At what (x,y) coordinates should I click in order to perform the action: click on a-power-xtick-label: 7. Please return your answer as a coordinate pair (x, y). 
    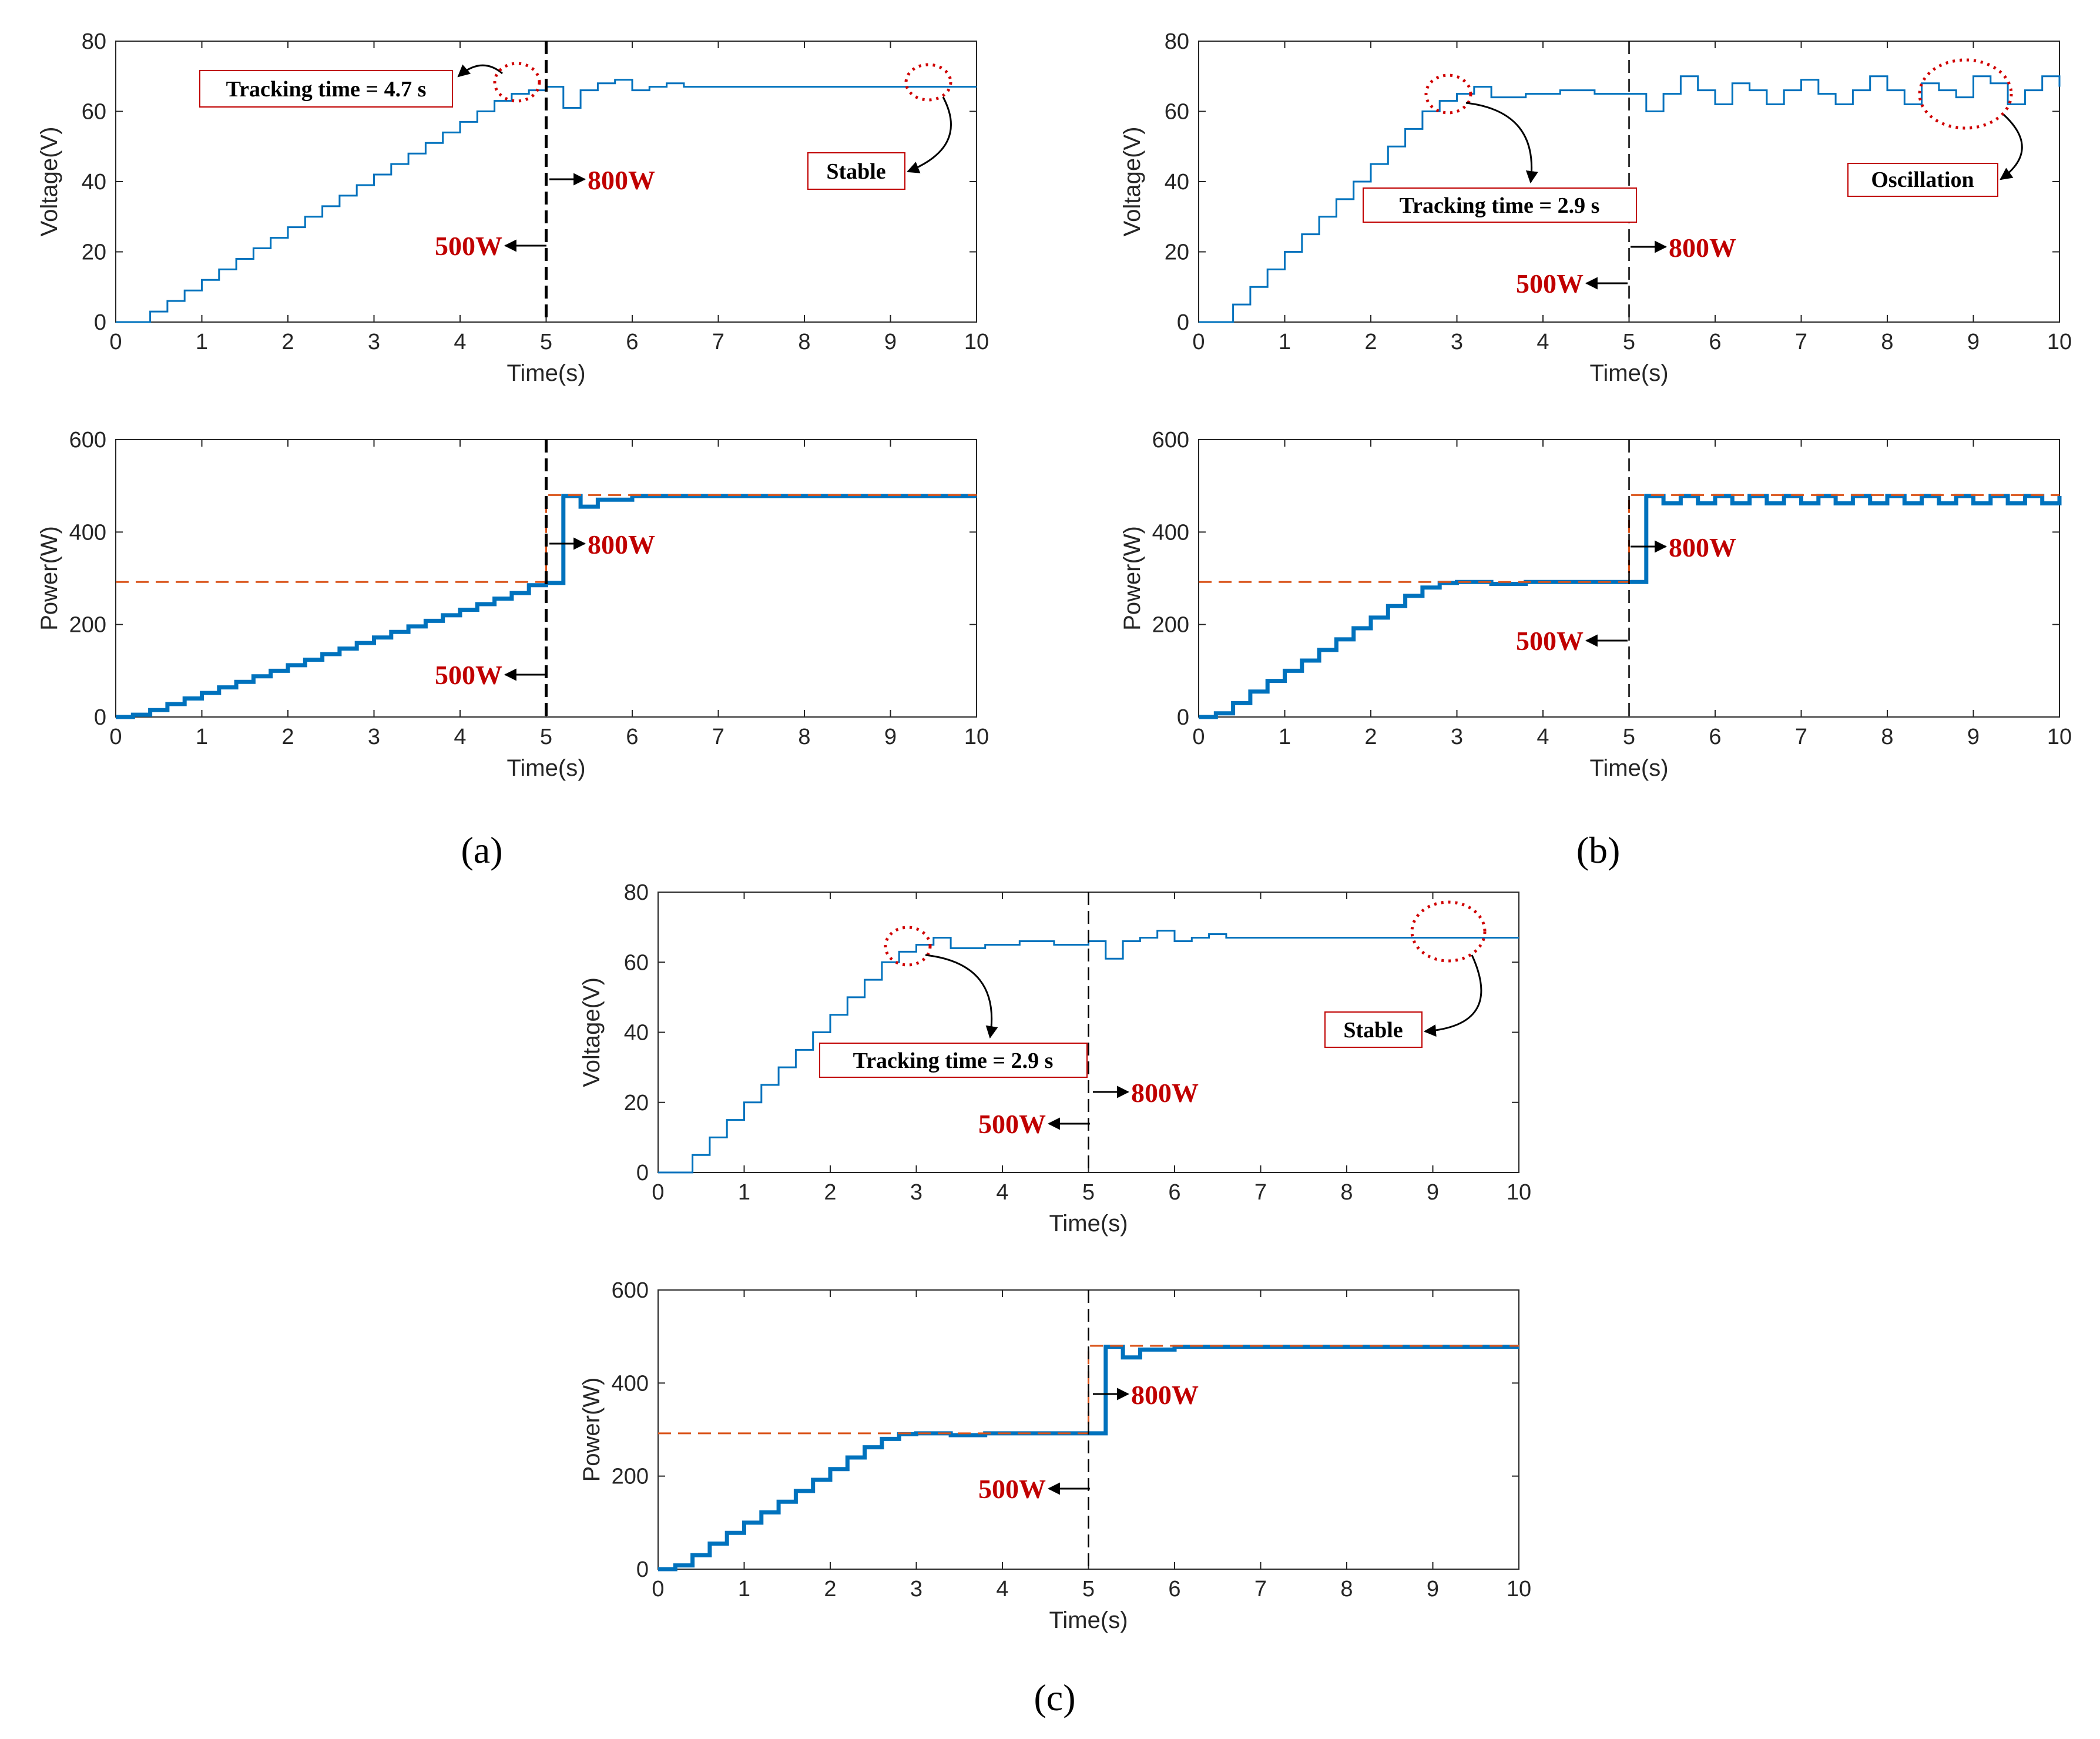
    Looking at the image, I should click on (718, 737).